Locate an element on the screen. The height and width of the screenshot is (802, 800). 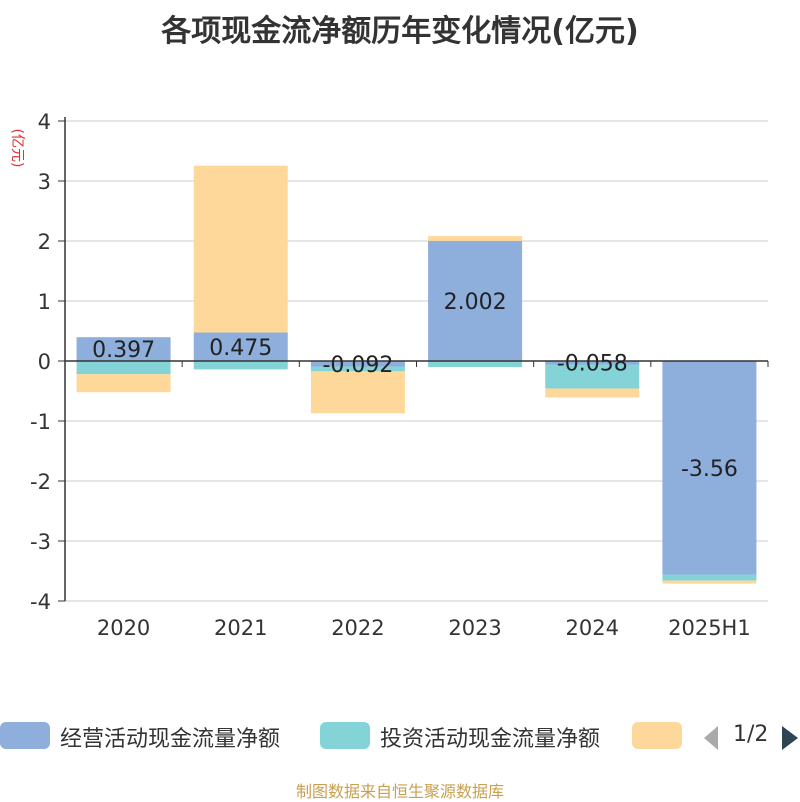
legend-page-indicator: 1/2 is located at coordinates (751, 734).